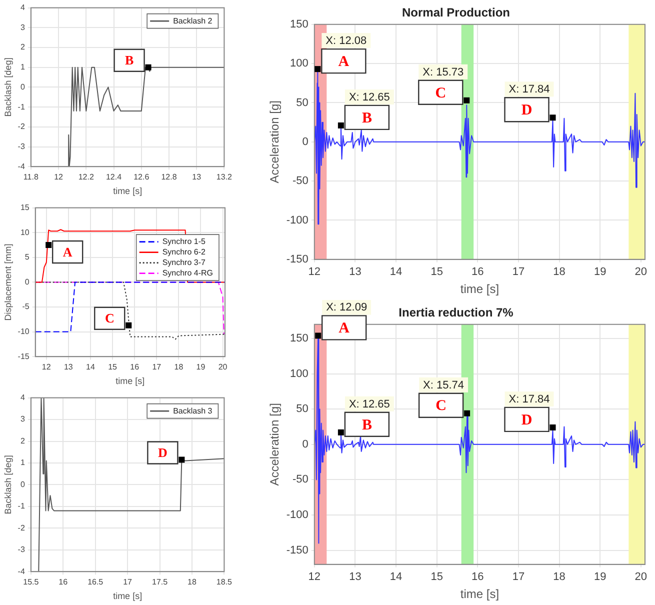  Describe the element at coordinates (184, 252) in the screenshot. I see `legend-label: Synchro 6-2` at that location.